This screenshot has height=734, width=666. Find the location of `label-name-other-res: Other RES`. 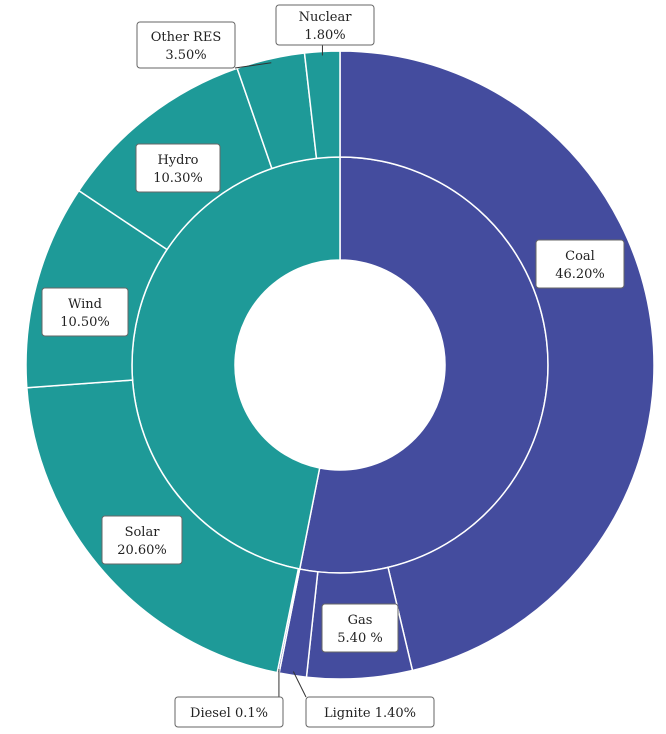

label-name-other-res: Other RES is located at coordinates (186, 37).